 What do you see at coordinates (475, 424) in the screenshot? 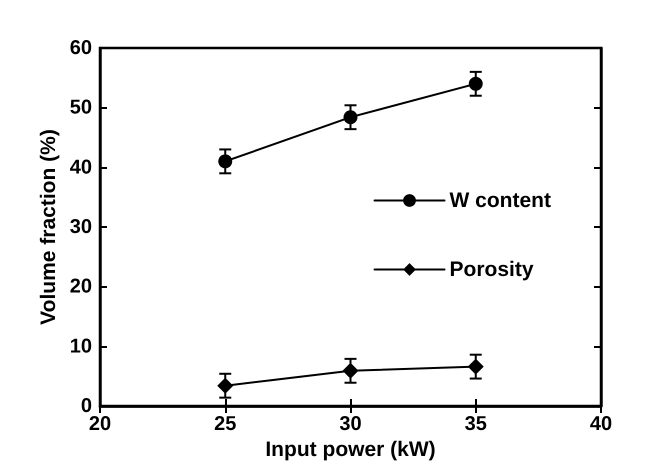
I see `x-tick-label: 35` at bounding box center [475, 424].